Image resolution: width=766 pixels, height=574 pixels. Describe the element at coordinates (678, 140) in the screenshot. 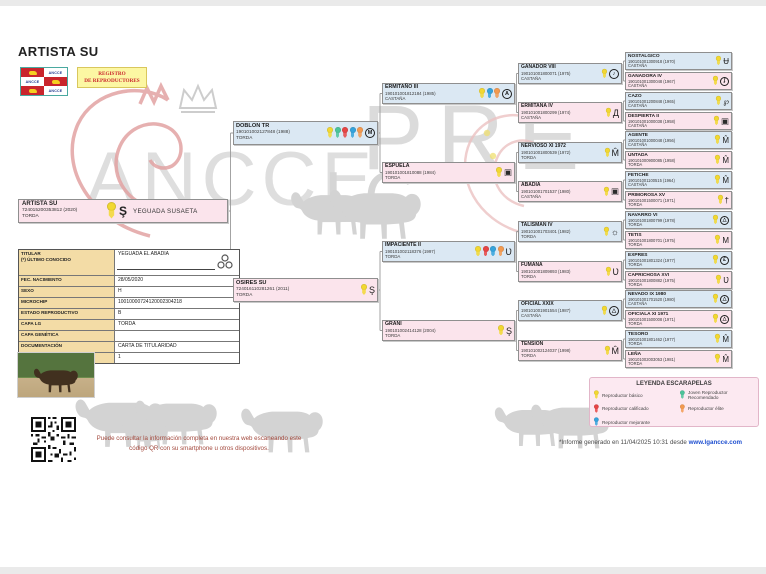

I see `pedigree-box: AGENTE 190101001000048 (1956) CASTAÑA M̂` at that location.